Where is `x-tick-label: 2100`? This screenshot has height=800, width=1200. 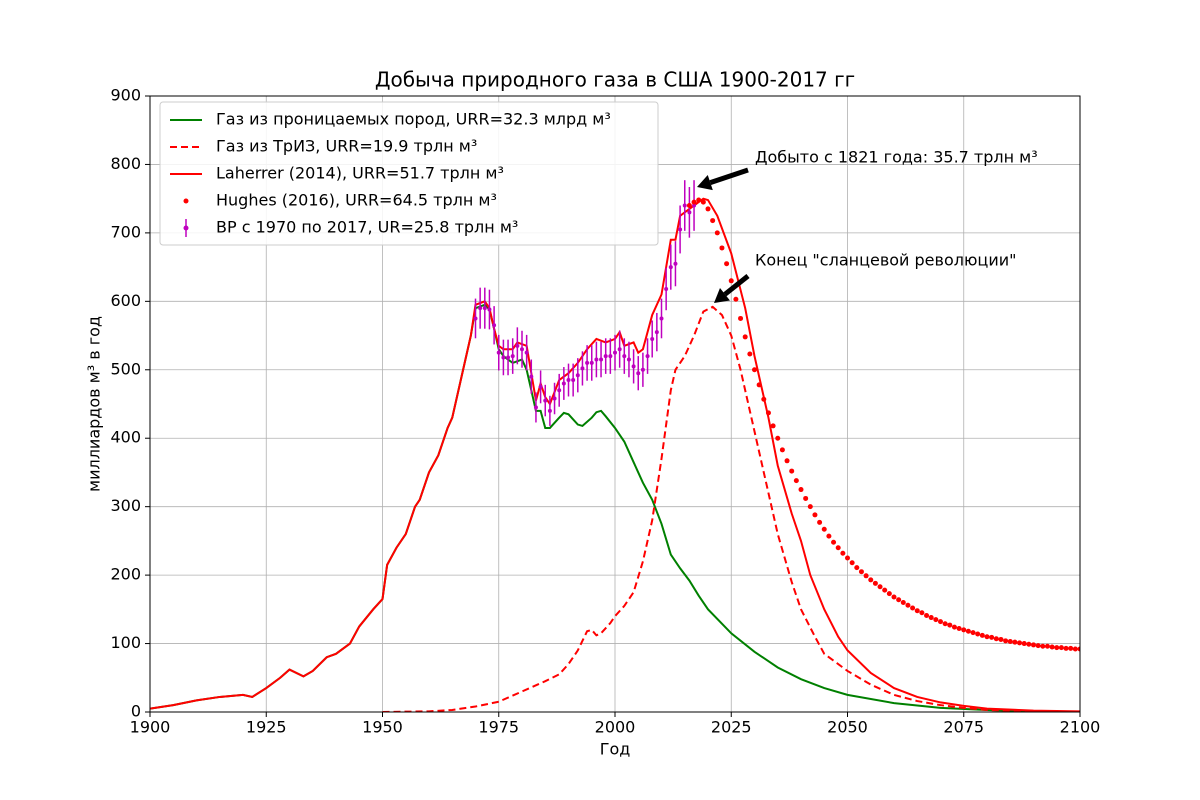 x-tick-label: 2100 is located at coordinates (1080, 727).